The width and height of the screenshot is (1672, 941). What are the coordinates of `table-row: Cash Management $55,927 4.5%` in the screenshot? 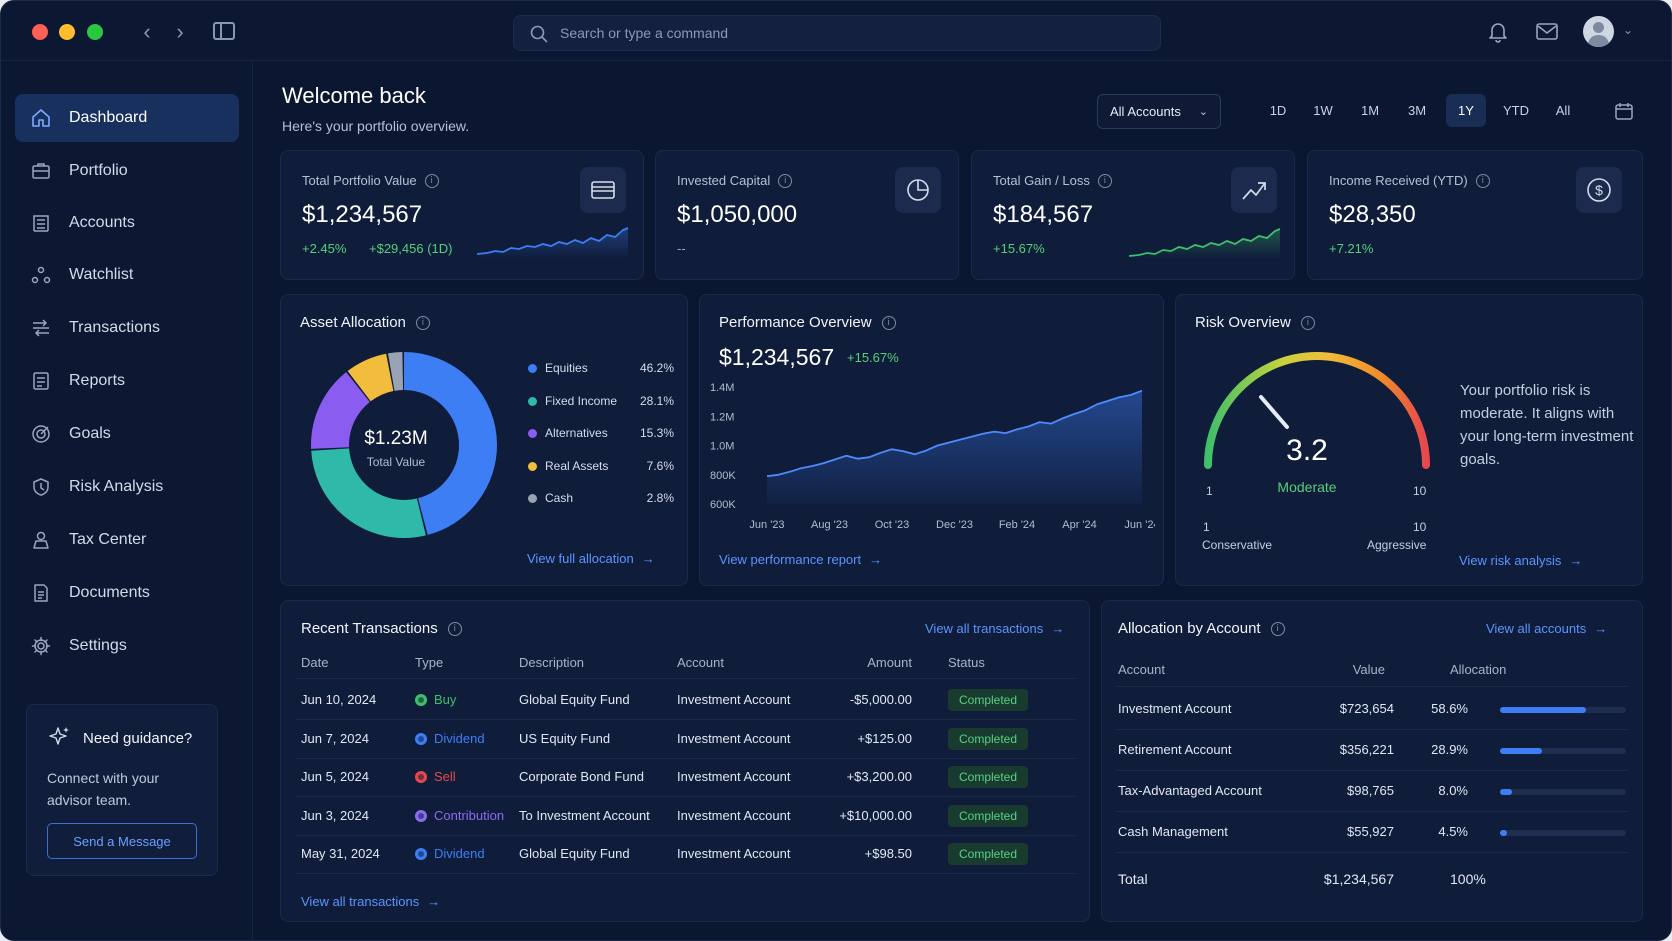 It's located at (1373, 832).